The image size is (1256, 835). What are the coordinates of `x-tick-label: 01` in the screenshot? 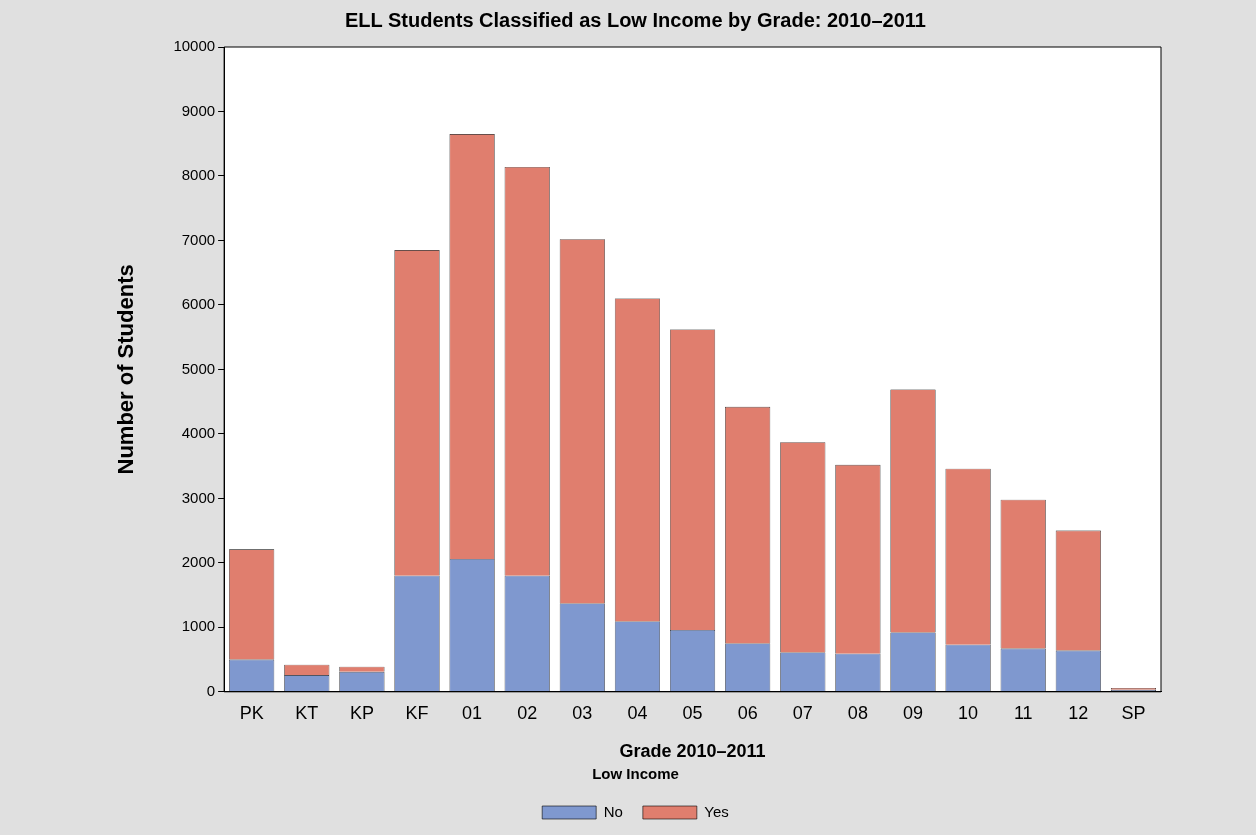 It's located at (472, 712).